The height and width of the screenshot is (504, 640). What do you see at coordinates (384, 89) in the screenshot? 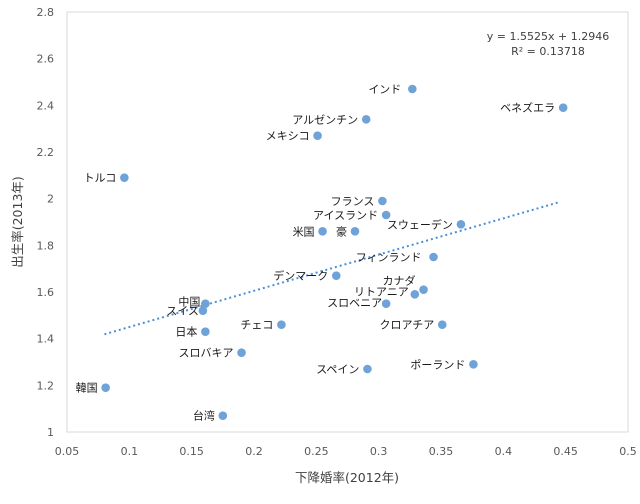
I see `point-label: インド` at bounding box center [384, 89].